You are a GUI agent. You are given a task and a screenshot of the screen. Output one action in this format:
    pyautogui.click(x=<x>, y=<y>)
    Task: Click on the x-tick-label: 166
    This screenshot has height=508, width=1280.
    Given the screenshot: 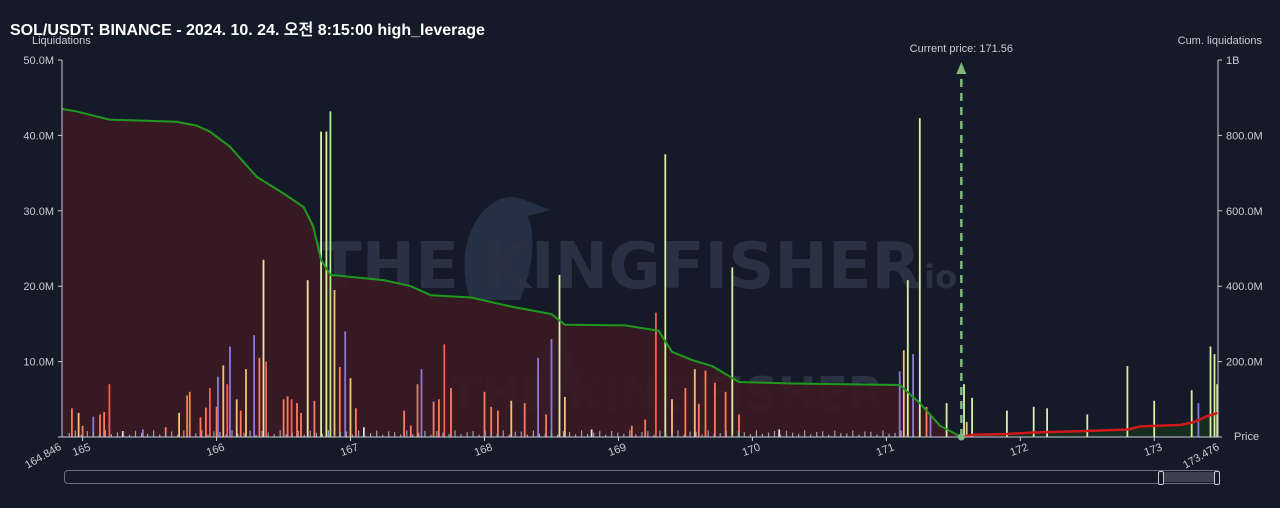 What is the action you would take?
    pyautogui.click(x=215, y=450)
    